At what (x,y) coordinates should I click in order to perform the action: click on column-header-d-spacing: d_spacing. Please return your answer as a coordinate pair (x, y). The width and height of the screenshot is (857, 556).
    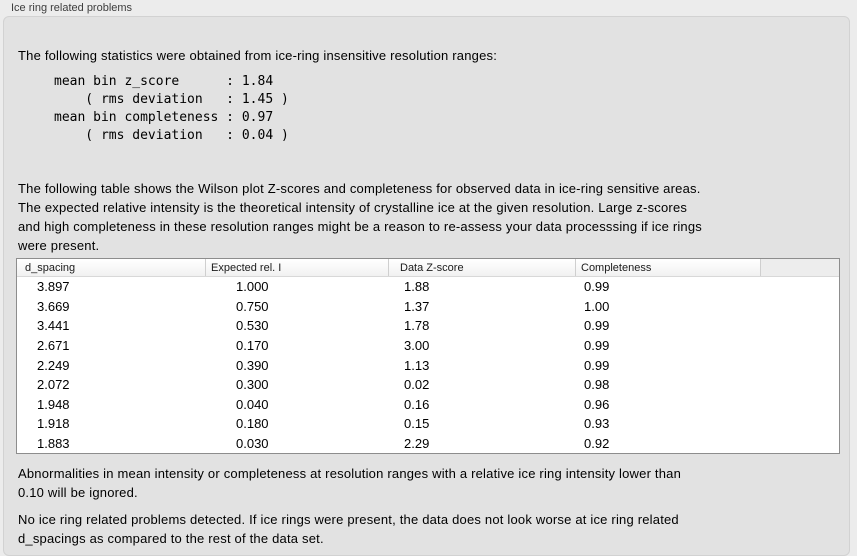
    Looking at the image, I should click on (111, 267).